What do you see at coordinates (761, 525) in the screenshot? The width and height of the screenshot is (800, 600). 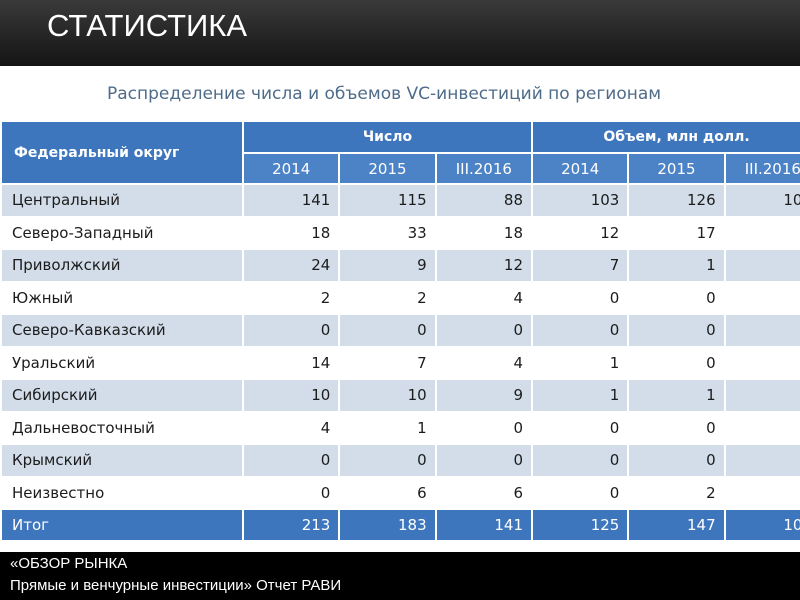 I see `value-cell: 105` at bounding box center [761, 525].